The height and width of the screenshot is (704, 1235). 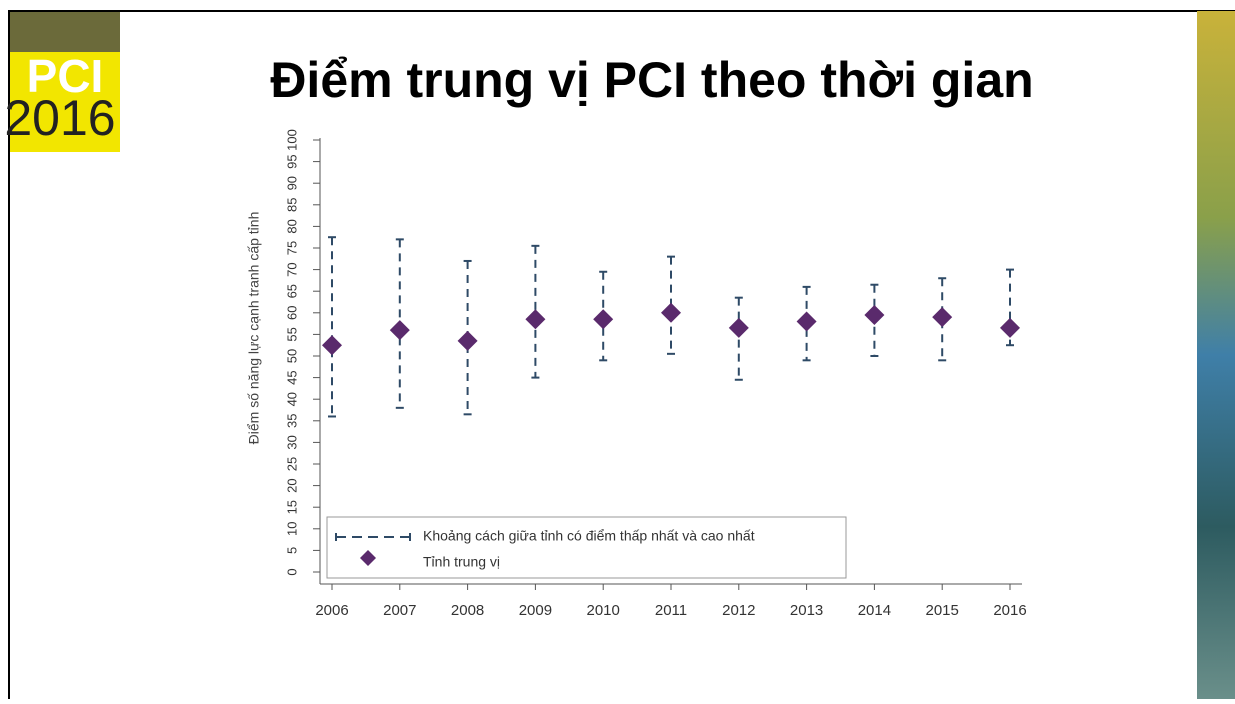 What do you see at coordinates (291, 507) in the screenshot?
I see `y-tick-label: 15` at bounding box center [291, 507].